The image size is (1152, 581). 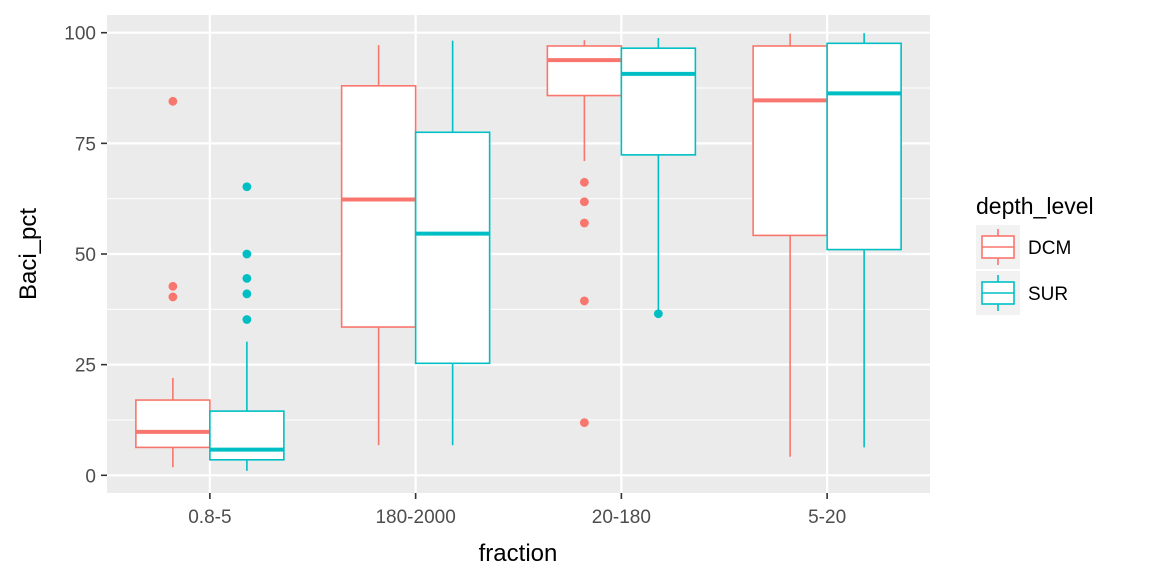 I want to click on legend-title: depth_level, so click(x=1035, y=206).